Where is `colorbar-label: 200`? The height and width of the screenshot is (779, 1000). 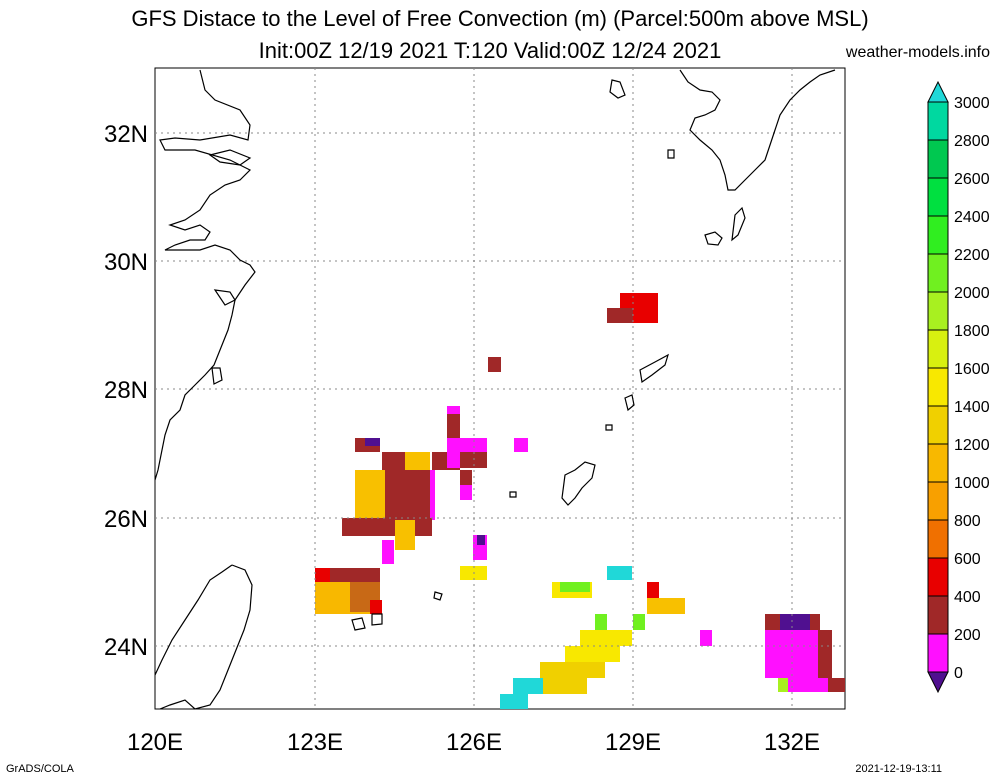
colorbar-label: 200 is located at coordinates (967, 635).